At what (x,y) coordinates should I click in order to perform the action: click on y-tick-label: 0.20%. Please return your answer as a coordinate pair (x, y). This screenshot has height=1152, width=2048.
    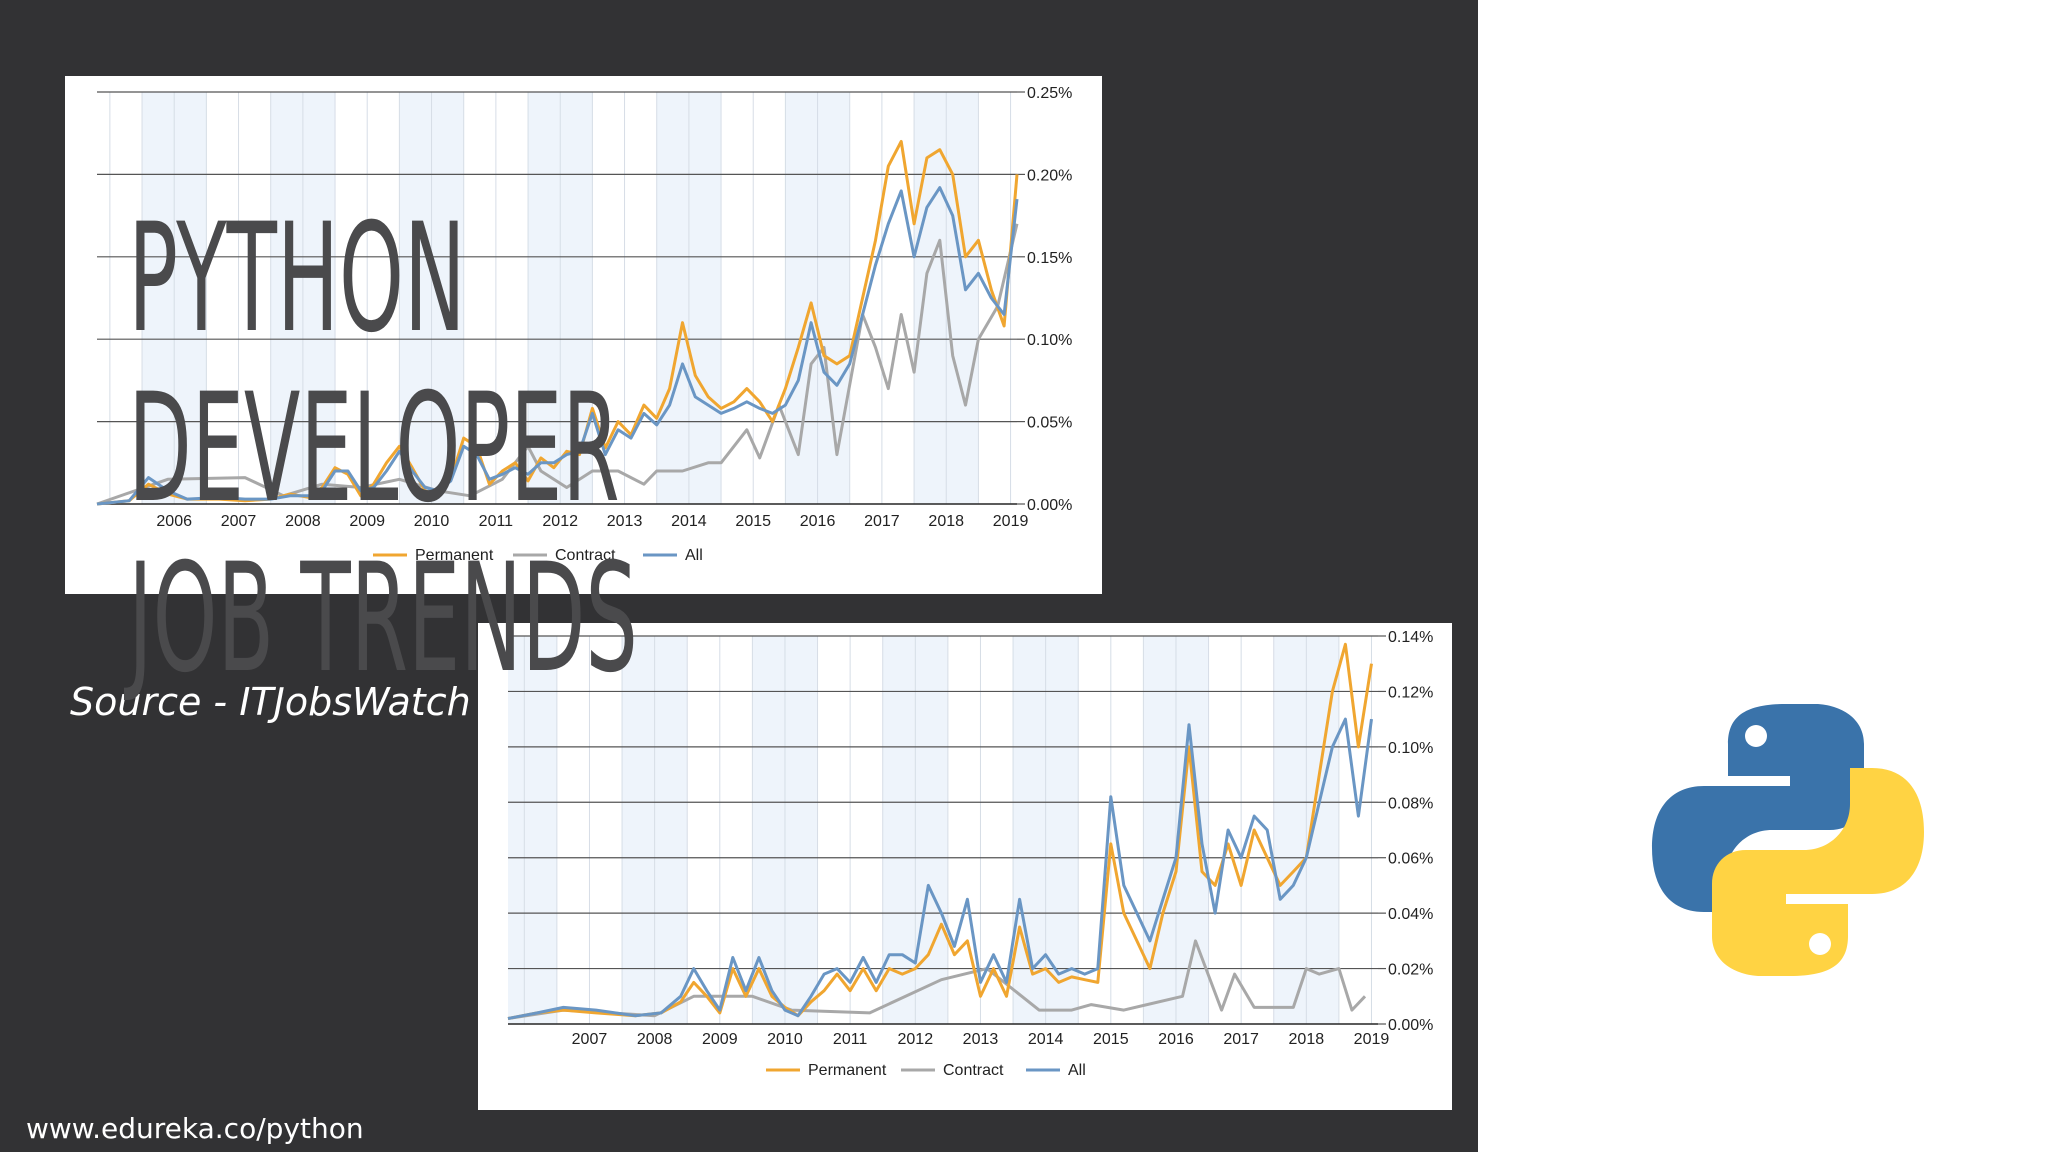
    Looking at the image, I should click on (1049, 175).